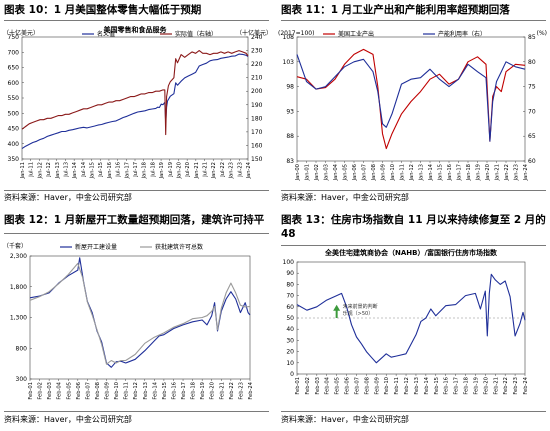 The height and width of the screenshot is (431, 550). I want to click on legend-label: 获批建筑许可总数, so click(179, 247).